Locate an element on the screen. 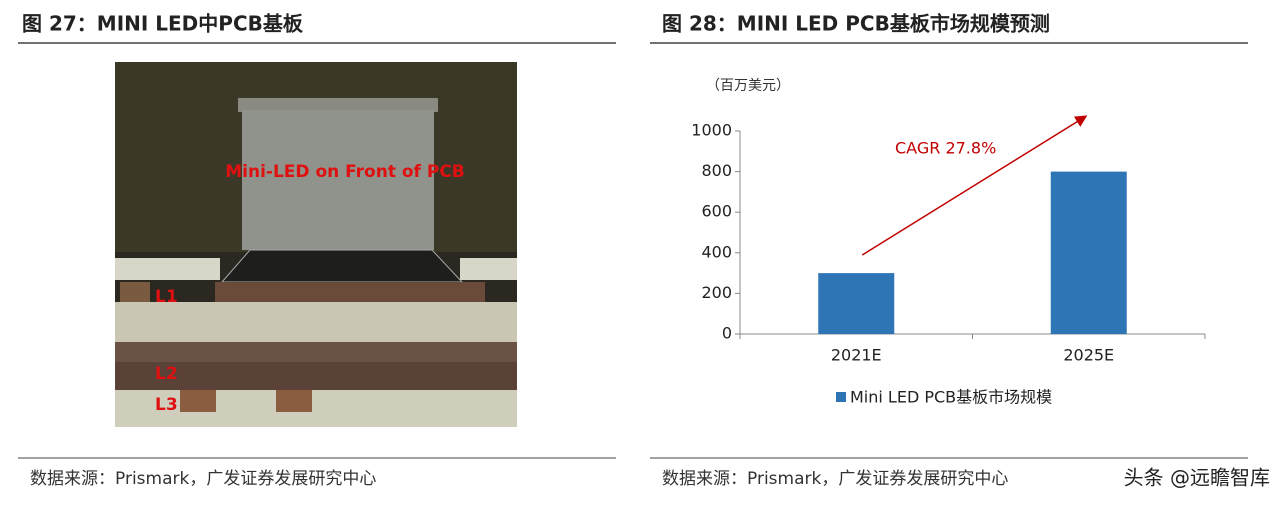  figure-title: 图 28：MINI LED PCB基板市场规模预测 is located at coordinates (856, 24).